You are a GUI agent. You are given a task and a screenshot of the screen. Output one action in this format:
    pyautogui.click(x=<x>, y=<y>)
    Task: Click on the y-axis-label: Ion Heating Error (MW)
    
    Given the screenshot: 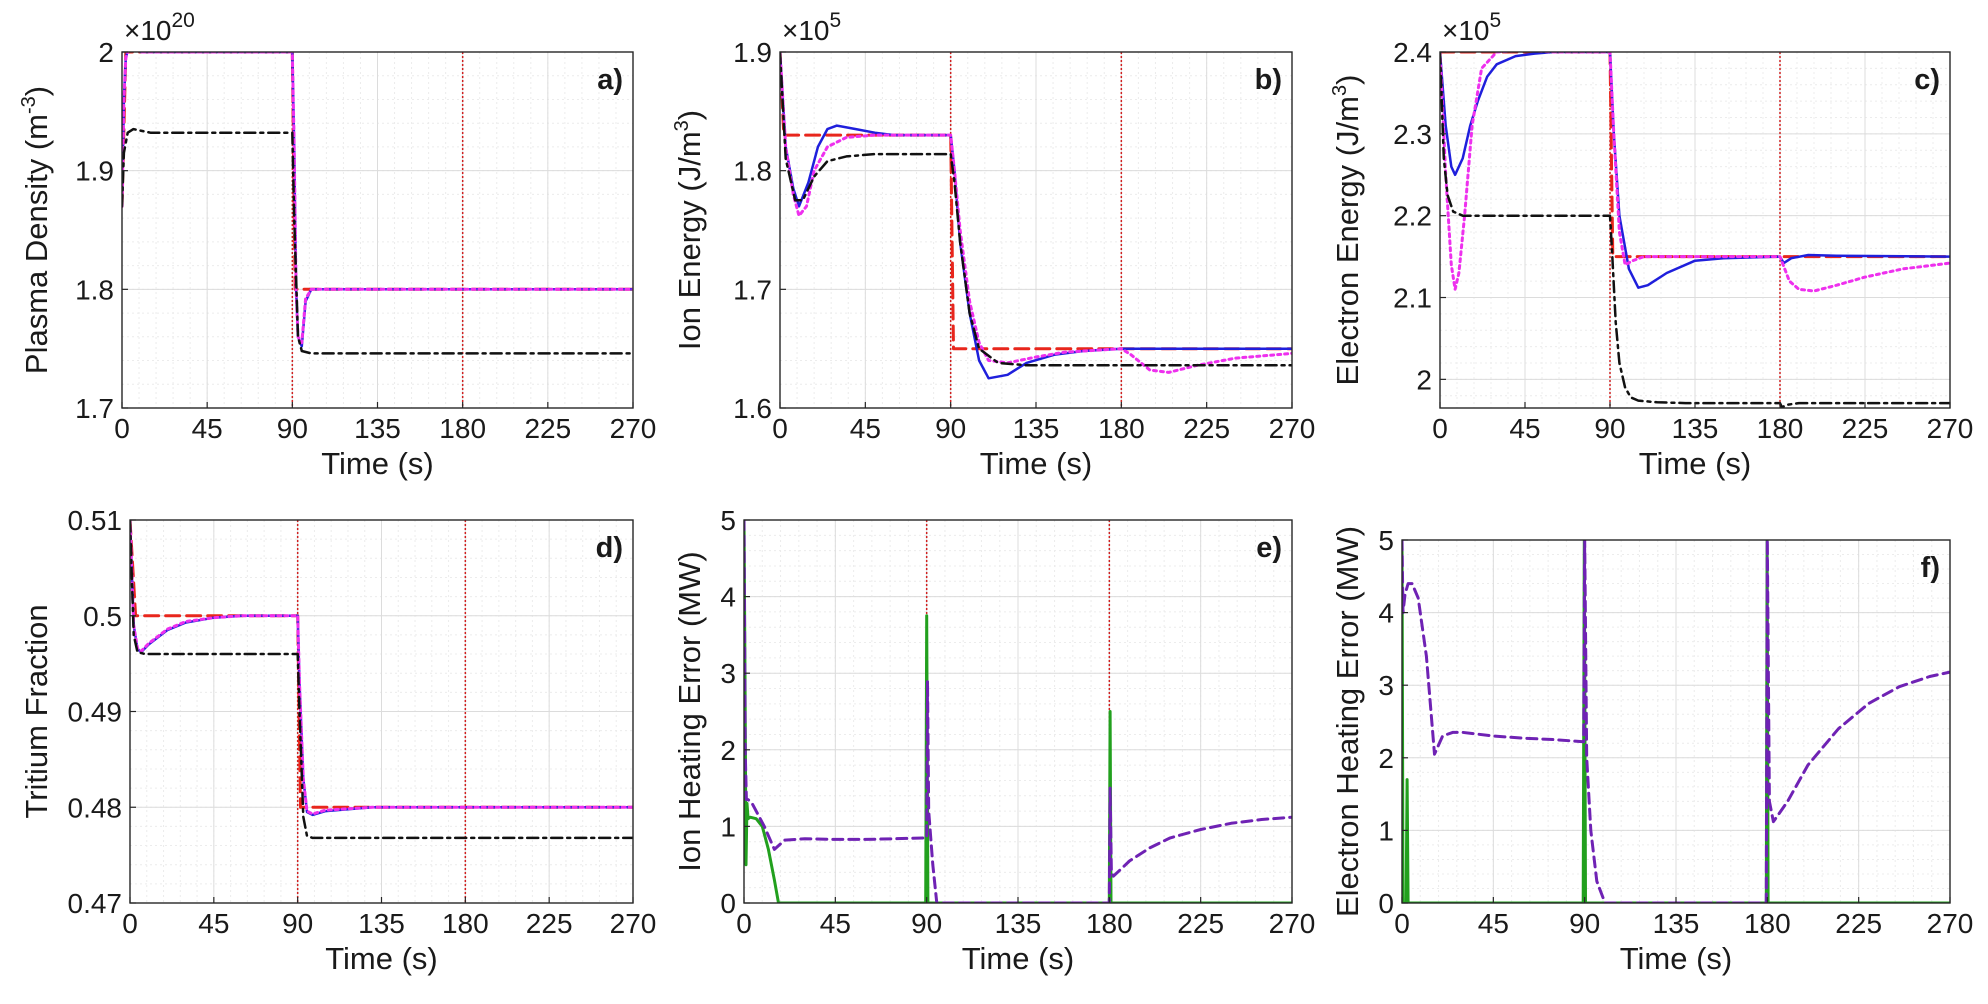 What is the action you would take?
    pyautogui.click(x=689, y=711)
    